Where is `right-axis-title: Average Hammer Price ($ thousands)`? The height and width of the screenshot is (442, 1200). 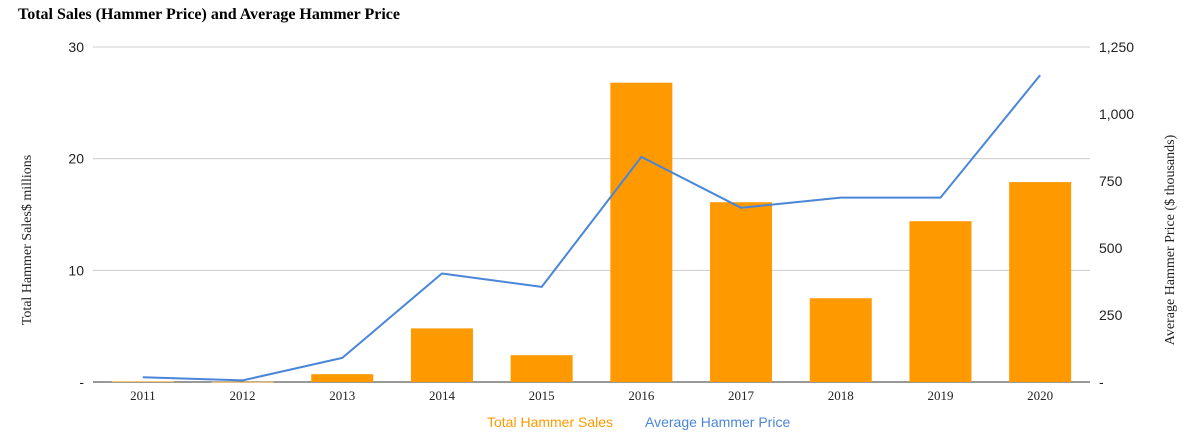
right-axis-title: Average Hammer Price ($ thousands) is located at coordinates (1170, 239).